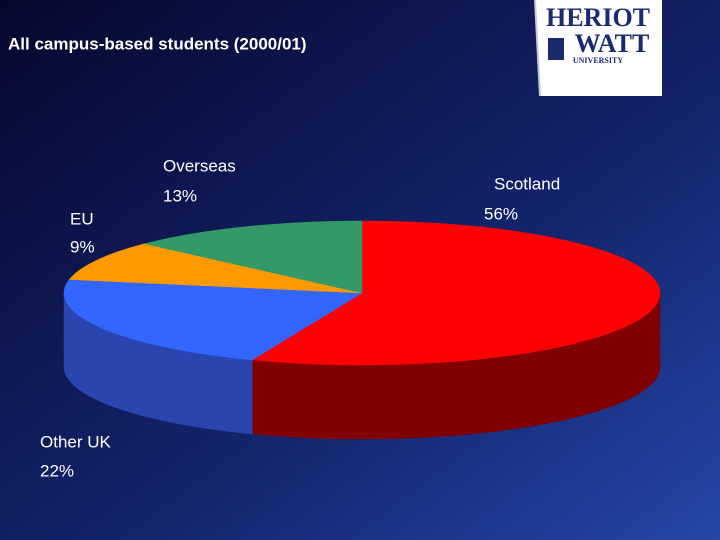 The height and width of the screenshot is (540, 720). I want to click on value-label: 22%, so click(57, 470).